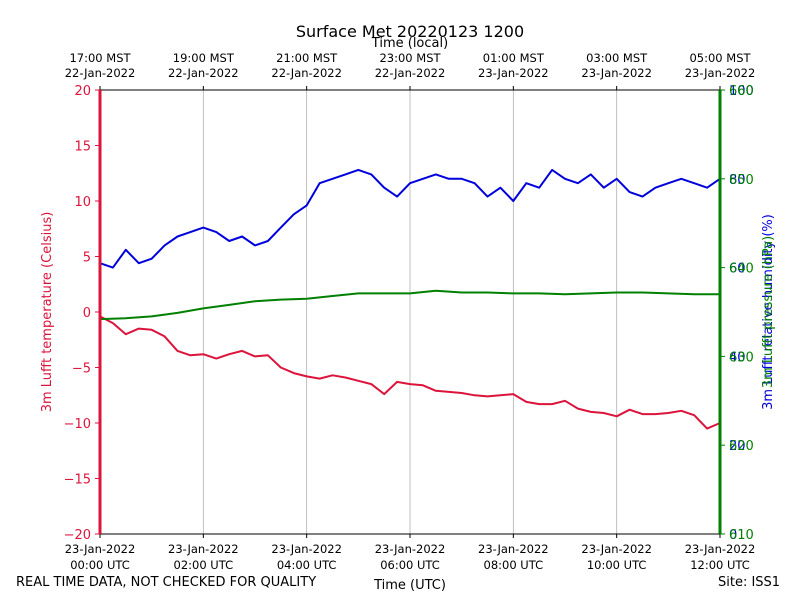  Describe the element at coordinates (100, 58) in the screenshot. I see `x-tick-label-top-time: 17:00 MST` at that location.